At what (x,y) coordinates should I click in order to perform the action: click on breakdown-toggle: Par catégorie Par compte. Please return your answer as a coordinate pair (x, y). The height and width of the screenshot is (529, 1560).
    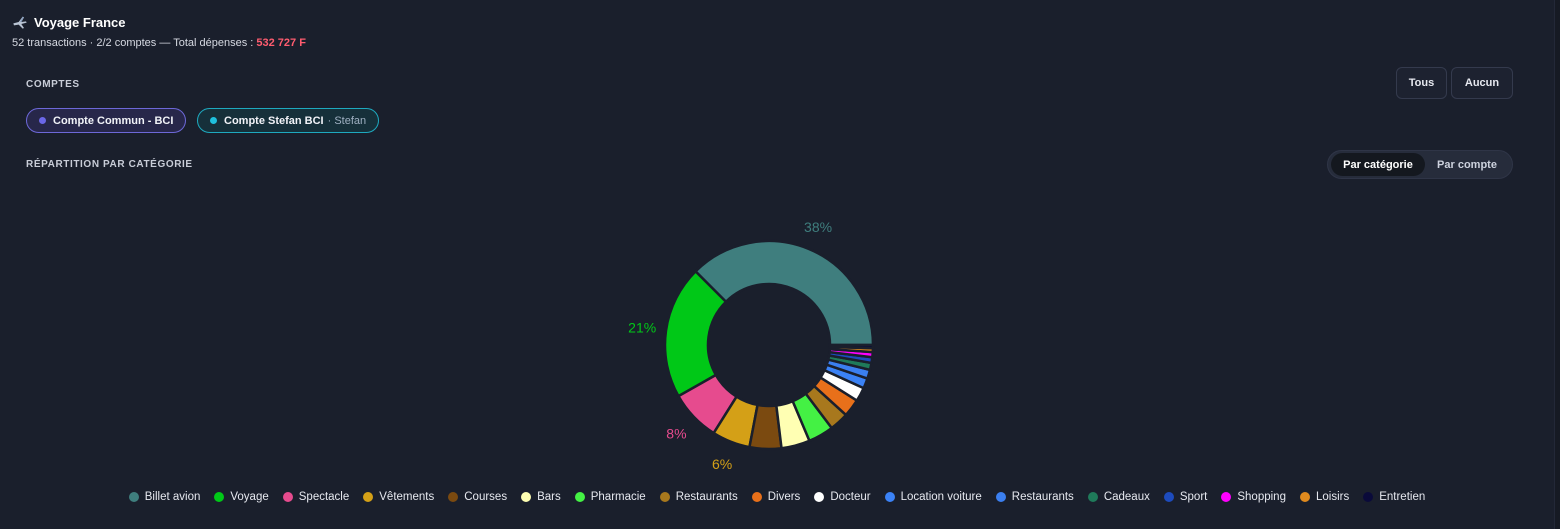
    Looking at the image, I should click on (1420, 164).